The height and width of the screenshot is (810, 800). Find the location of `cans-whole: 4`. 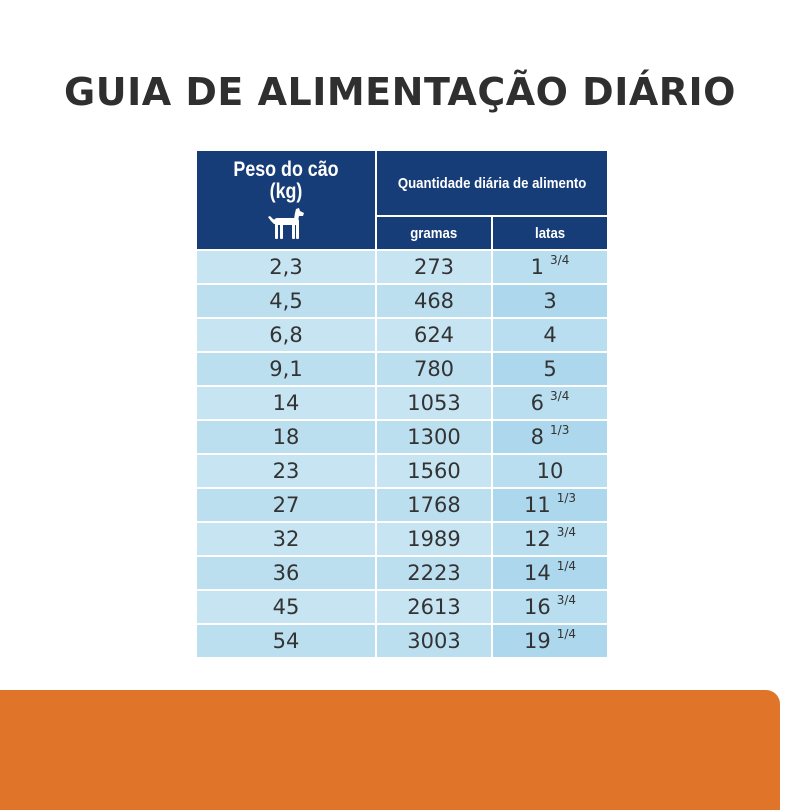

cans-whole: 4 is located at coordinates (550, 335).